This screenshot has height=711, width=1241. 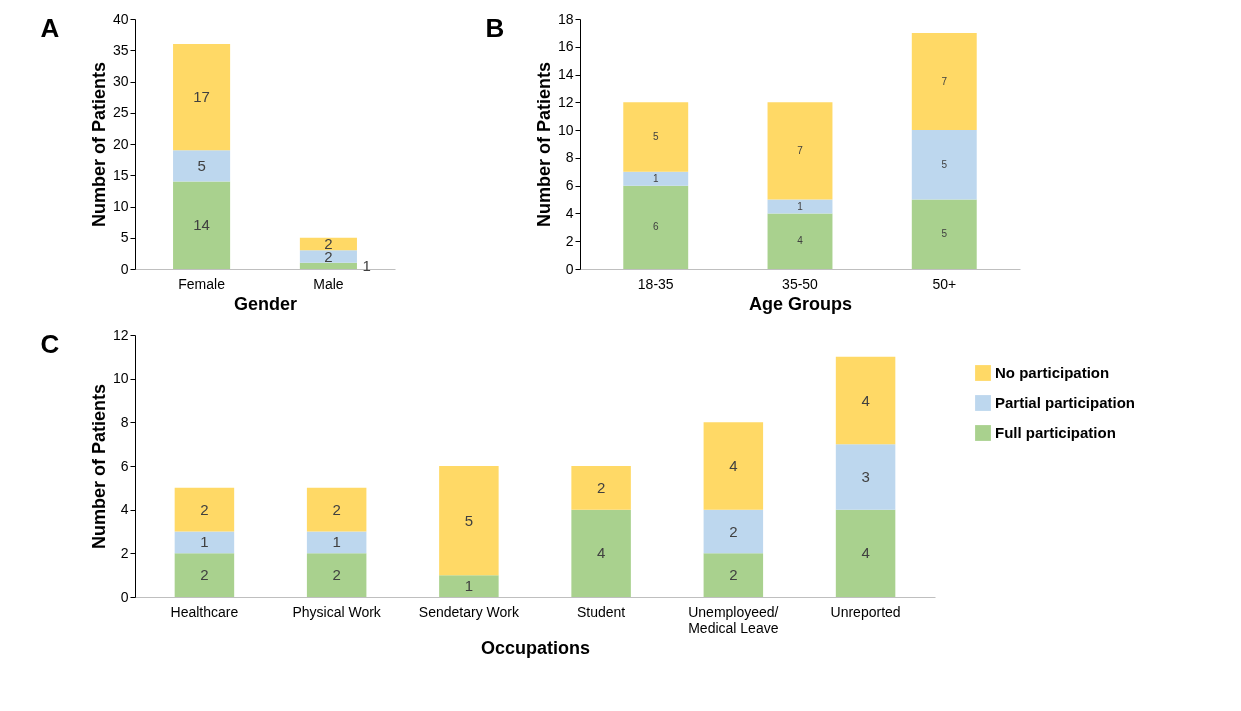 I want to click on x-tick-label: Sendetary Work, so click(x=469, y=611).